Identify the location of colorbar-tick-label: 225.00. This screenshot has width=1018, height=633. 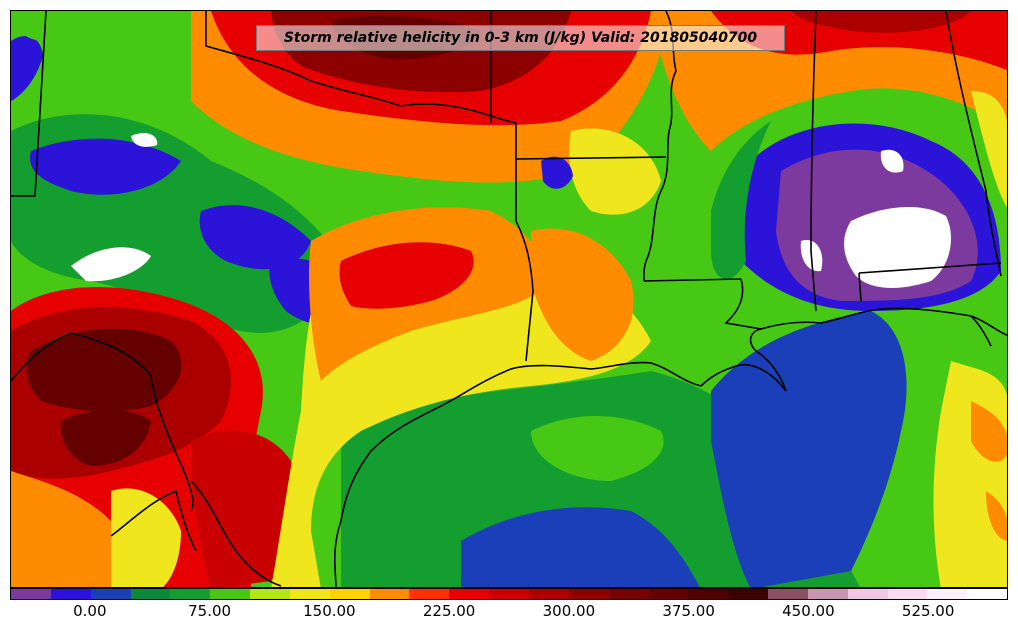
(449, 611).